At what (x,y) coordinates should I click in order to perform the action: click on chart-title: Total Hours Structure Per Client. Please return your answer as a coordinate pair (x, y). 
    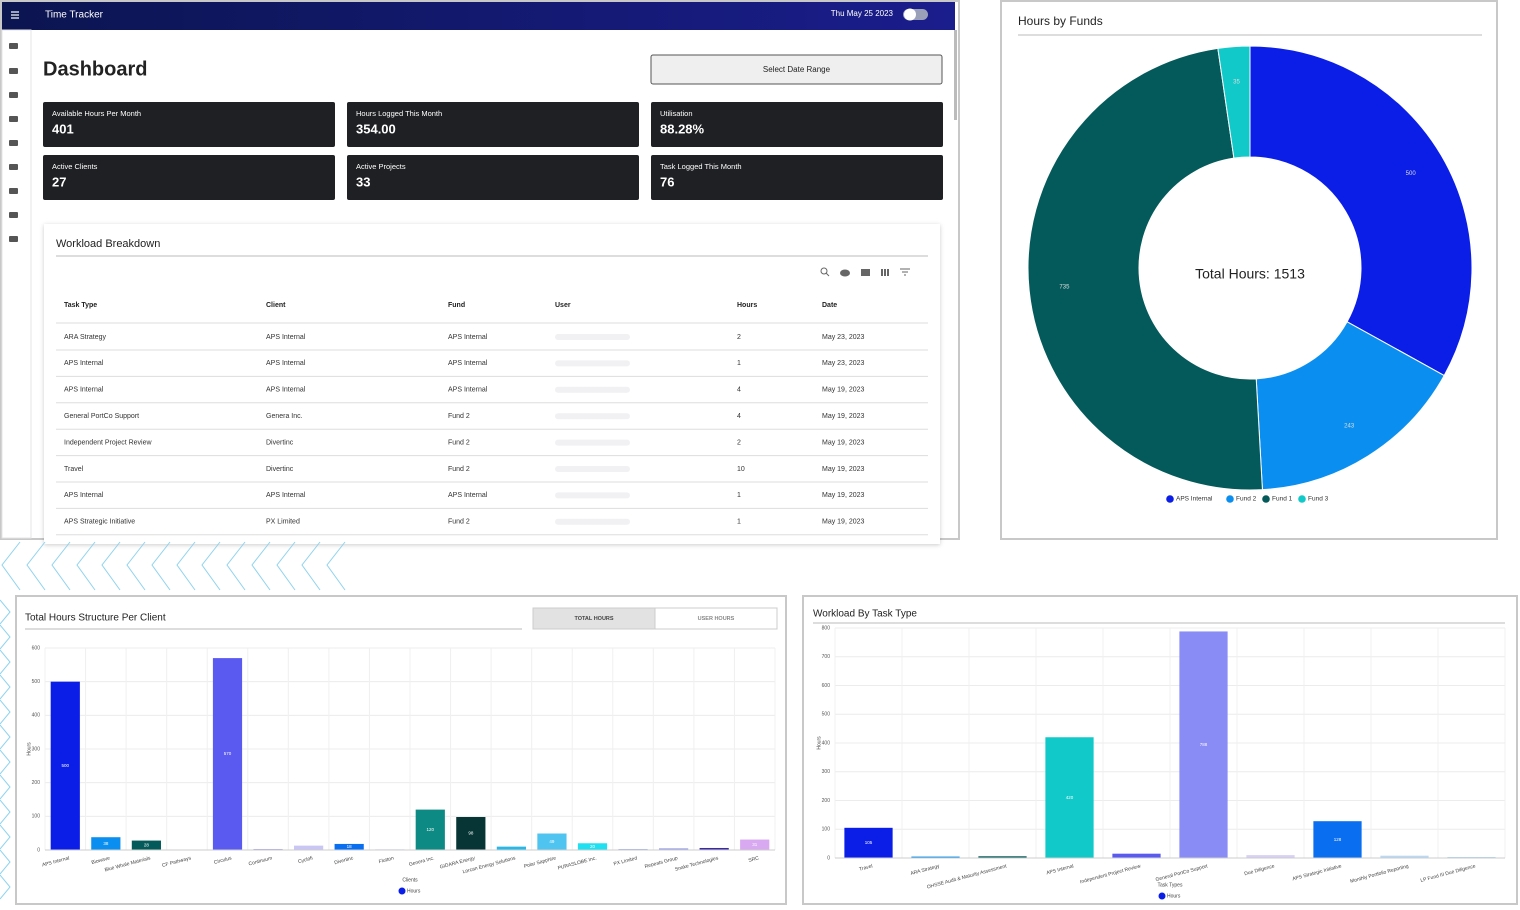
    Looking at the image, I should click on (95, 618).